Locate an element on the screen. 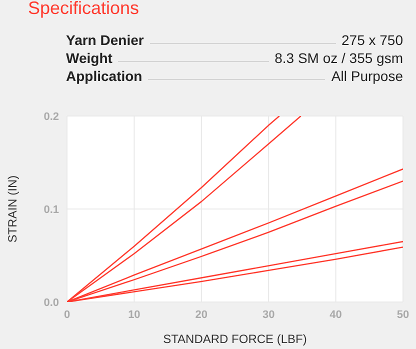  chart-title: Specifications is located at coordinates (84, 9).